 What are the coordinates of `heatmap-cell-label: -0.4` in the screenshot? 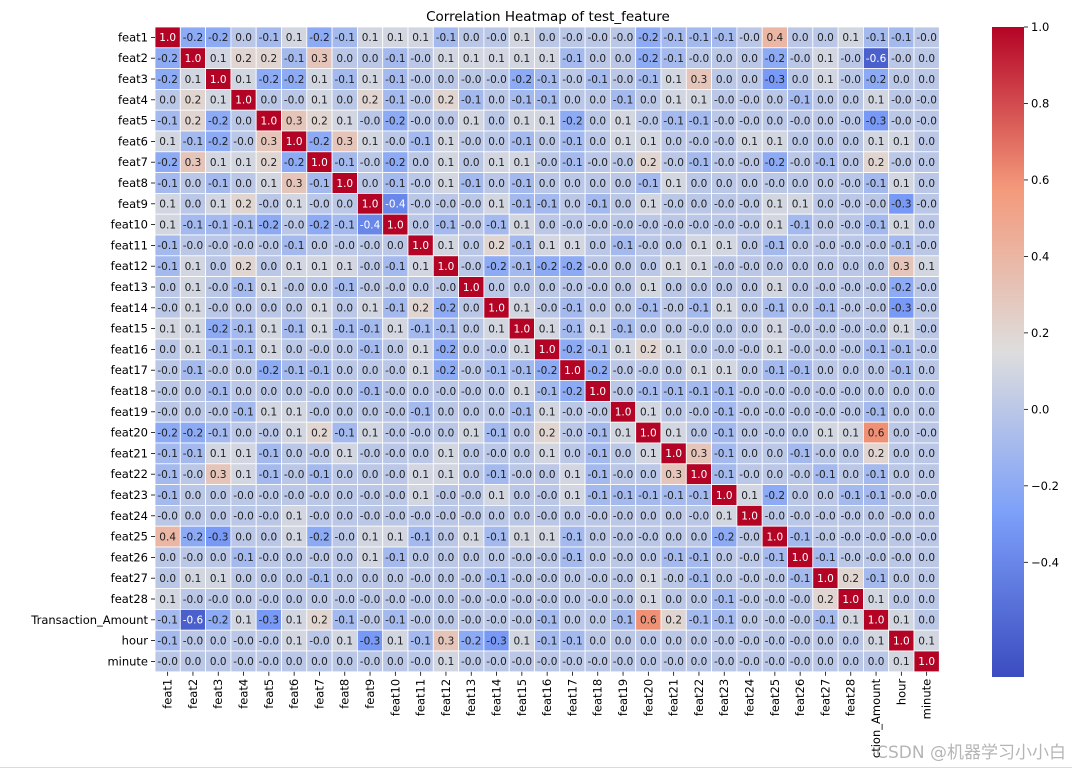 It's located at (395, 205).